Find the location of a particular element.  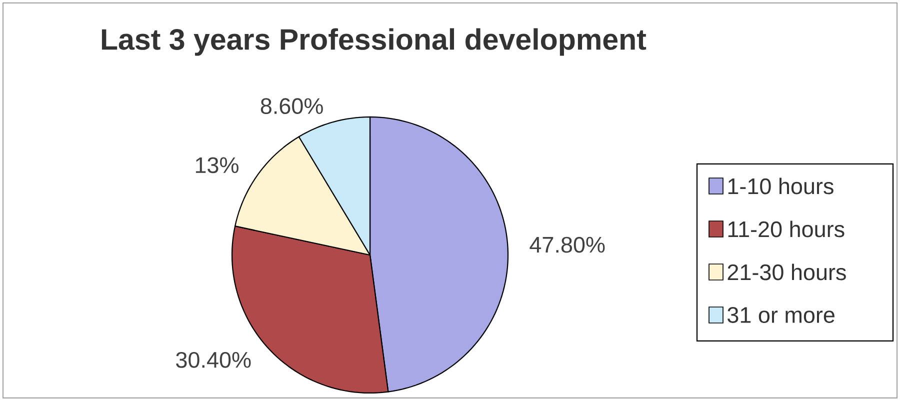

legend-label: 11-20 hours is located at coordinates (786, 229).